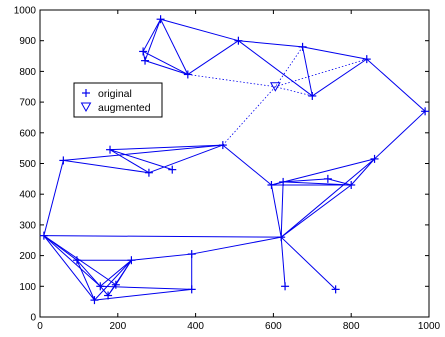  I want to click on y-tick-label: 0, so click(33, 318).